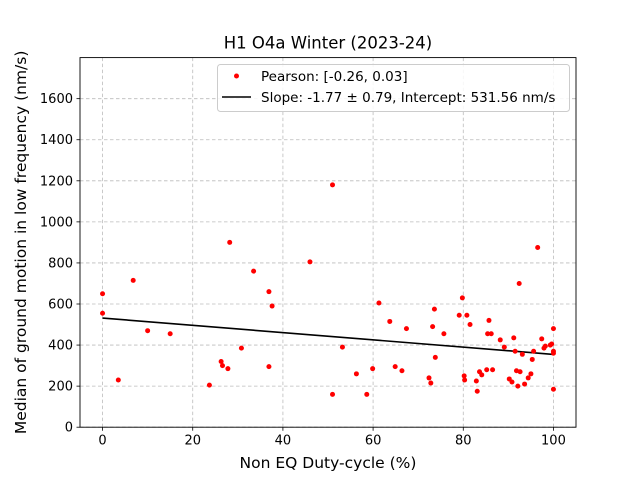 The height and width of the screenshot is (480, 640). What do you see at coordinates (69, 428) in the screenshot?
I see `y-tick-label: 0` at bounding box center [69, 428].